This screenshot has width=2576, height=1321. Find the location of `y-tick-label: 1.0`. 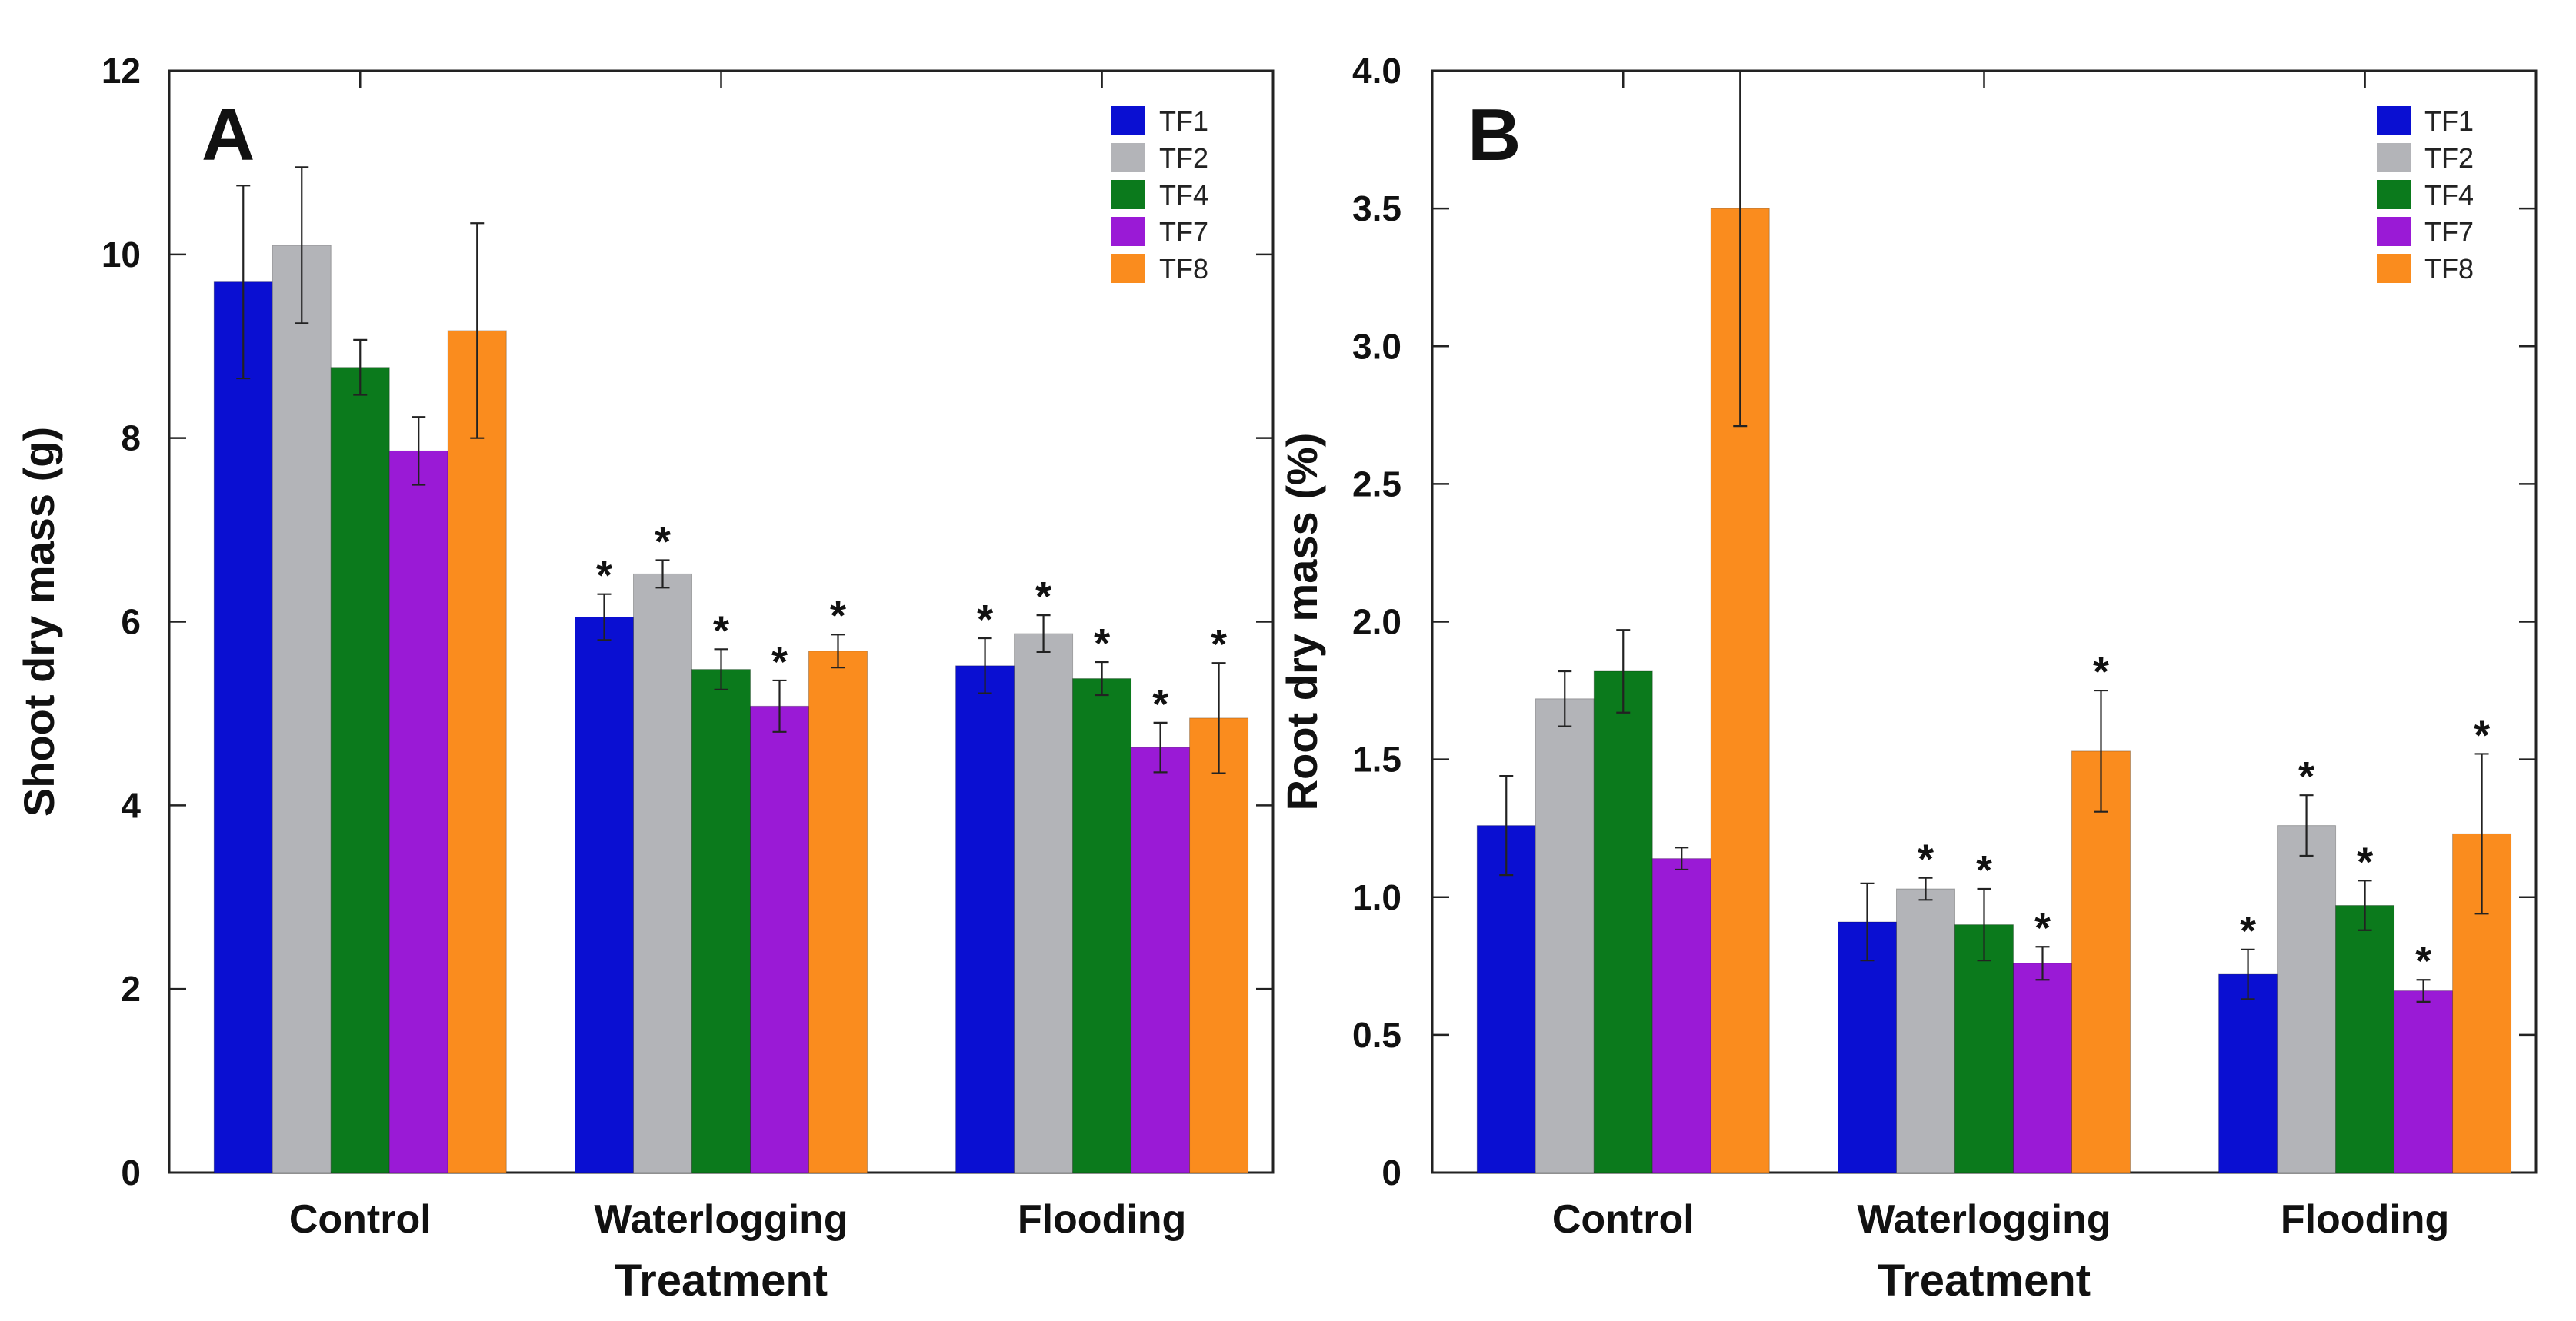

y-tick-label: 1.0 is located at coordinates (1376, 897).